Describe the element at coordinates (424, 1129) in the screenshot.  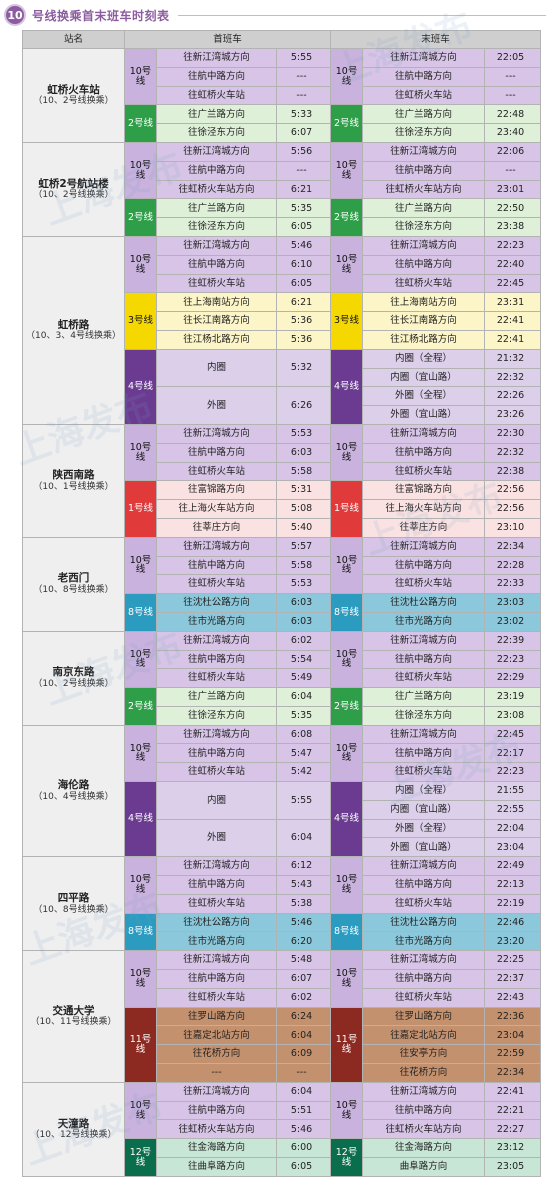
I see `last-train-direction: 往虹桥火车站方向` at that location.